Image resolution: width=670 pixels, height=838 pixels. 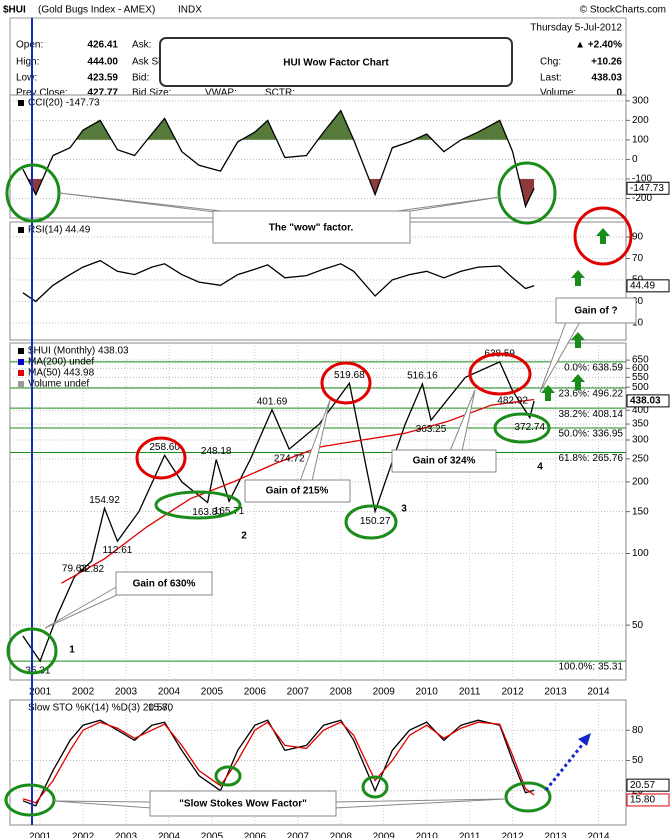 I want to click on y-tick-label: 350, so click(x=640, y=424).